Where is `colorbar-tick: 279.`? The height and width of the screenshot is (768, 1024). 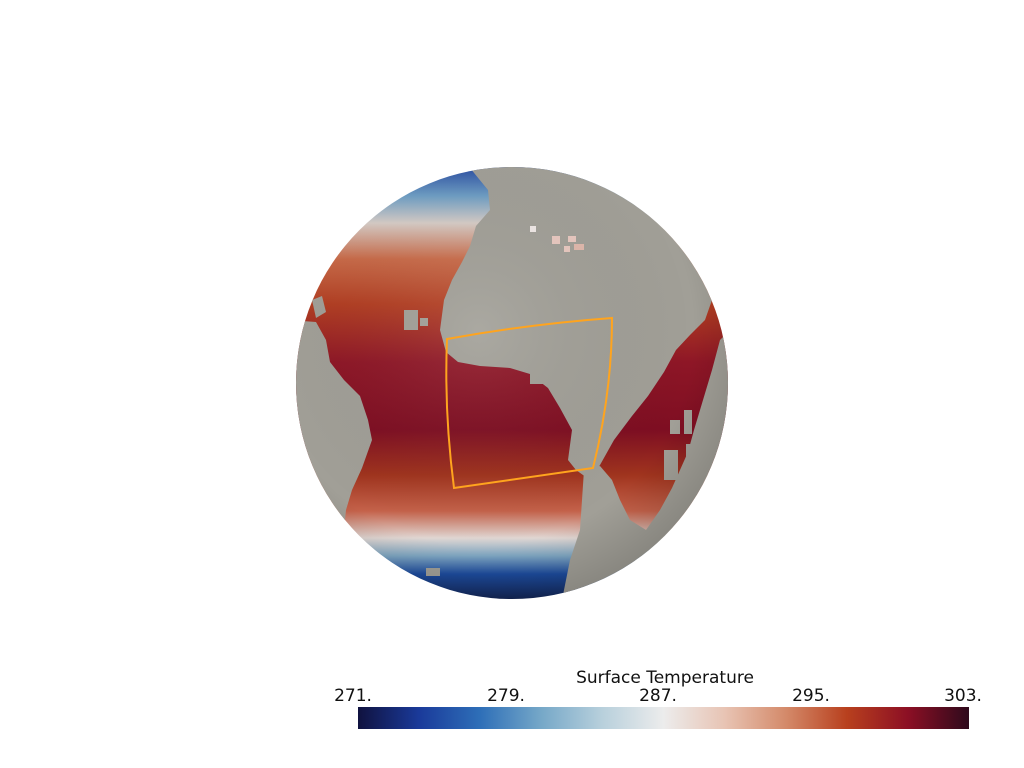
colorbar-tick: 279. is located at coordinates (506, 696).